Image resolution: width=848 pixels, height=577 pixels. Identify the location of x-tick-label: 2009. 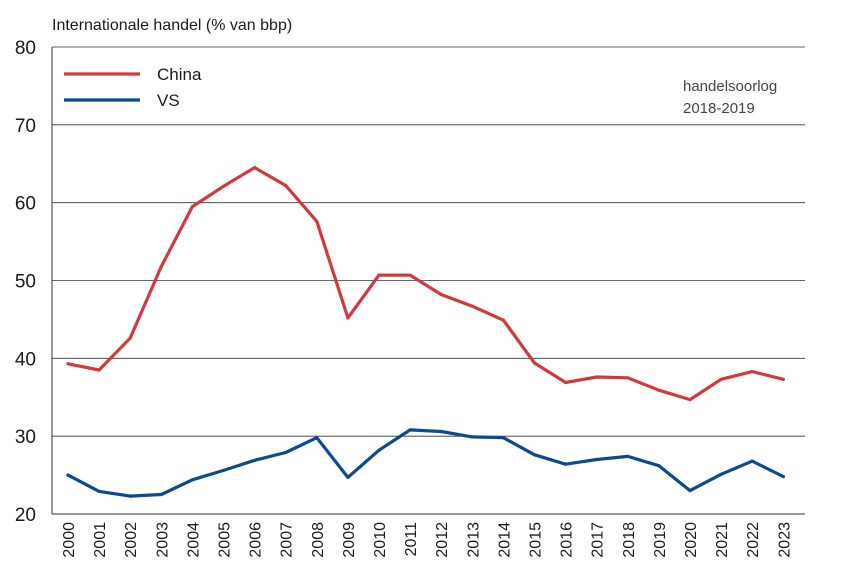
(349, 540).